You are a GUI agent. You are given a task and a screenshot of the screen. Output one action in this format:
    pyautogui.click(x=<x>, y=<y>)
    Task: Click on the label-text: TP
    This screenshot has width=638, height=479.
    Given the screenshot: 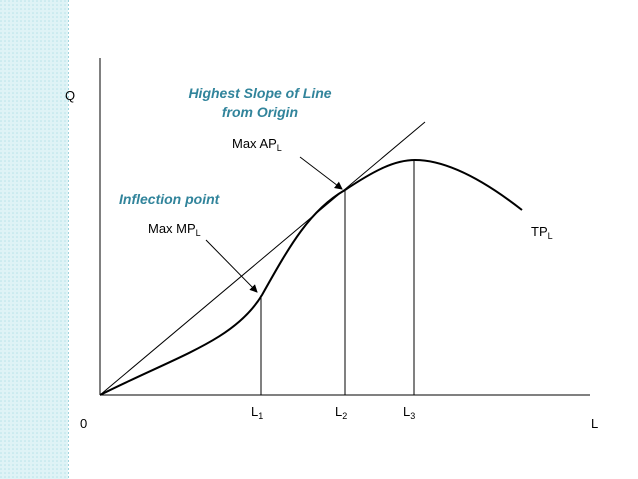 What is the action you would take?
    pyautogui.click(x=539, y=231)
    